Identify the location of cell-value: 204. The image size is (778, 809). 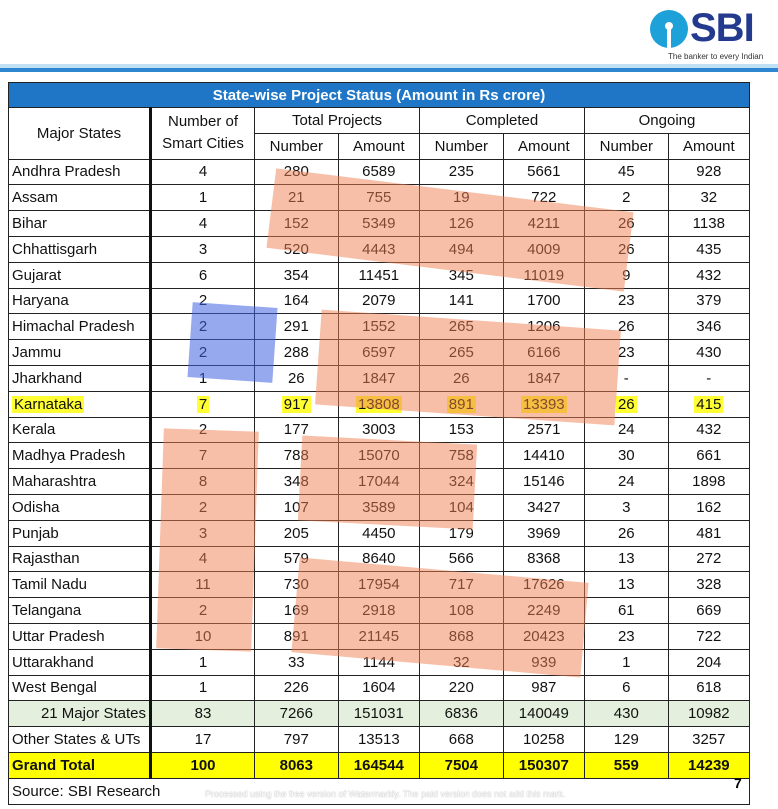
(709, 662).